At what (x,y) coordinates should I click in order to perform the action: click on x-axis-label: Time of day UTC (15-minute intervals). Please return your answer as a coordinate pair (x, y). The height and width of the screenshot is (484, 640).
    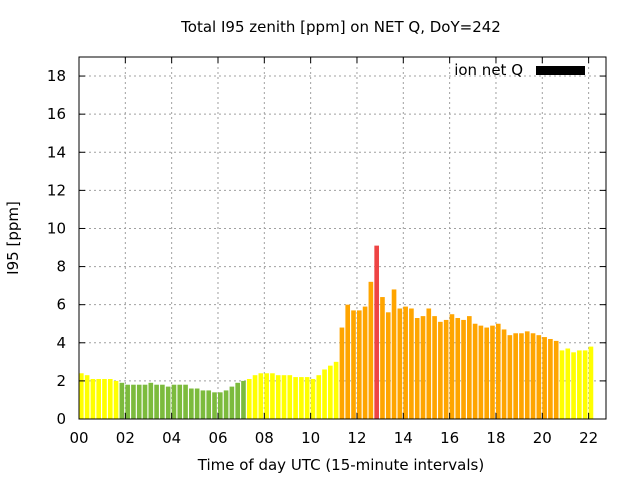
    Looking at the image, I should click on (340, 465).